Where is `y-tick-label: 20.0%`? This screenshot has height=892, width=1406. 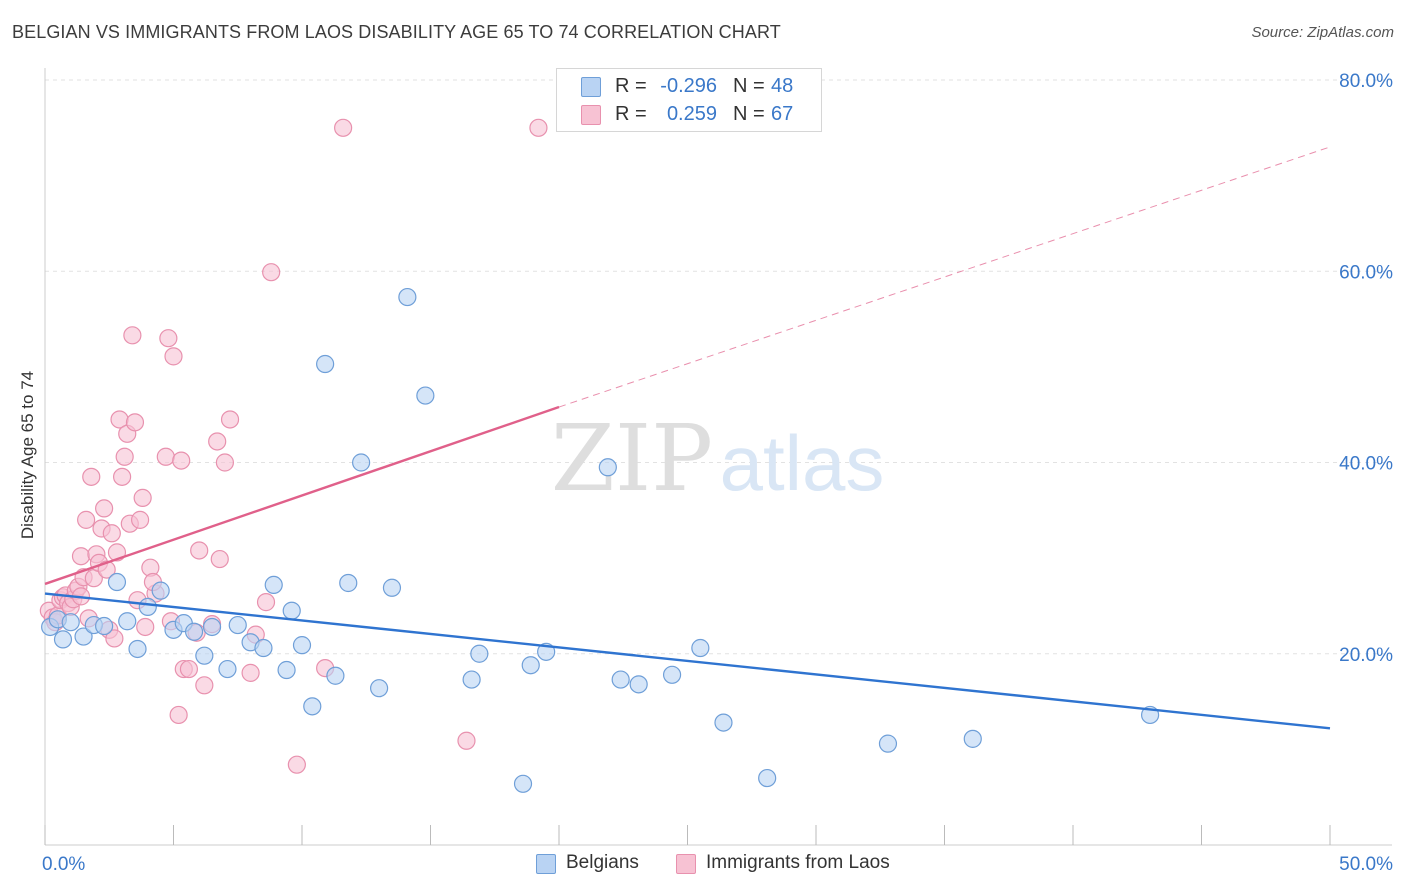 y-tick-label: 20.0% is located at coordinates (1366, 655).